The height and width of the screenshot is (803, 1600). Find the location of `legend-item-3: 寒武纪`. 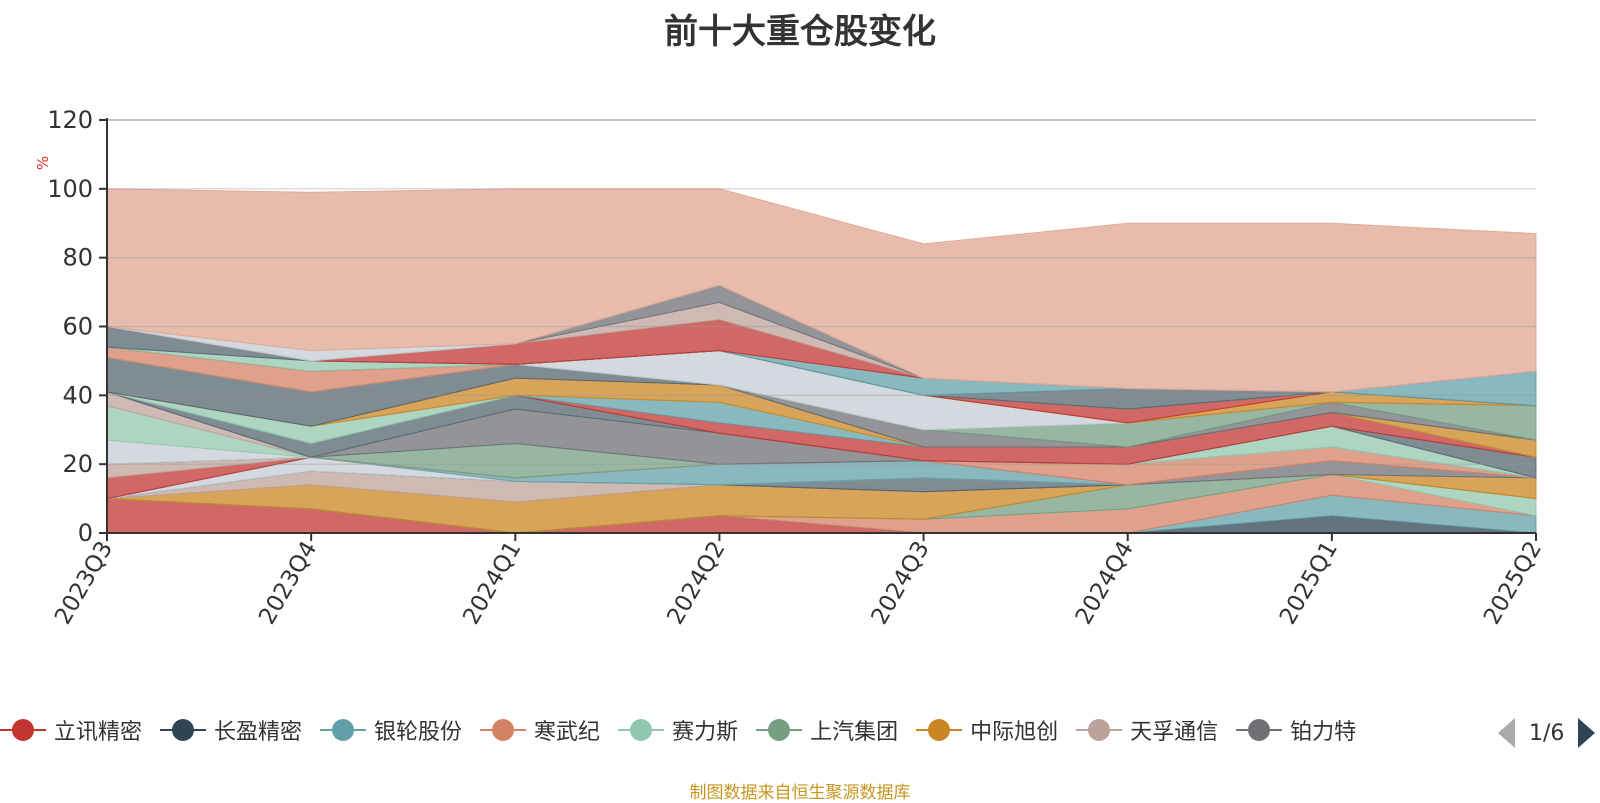

legend-item-3: 寒武纪 is located at coordinates (540, 730).